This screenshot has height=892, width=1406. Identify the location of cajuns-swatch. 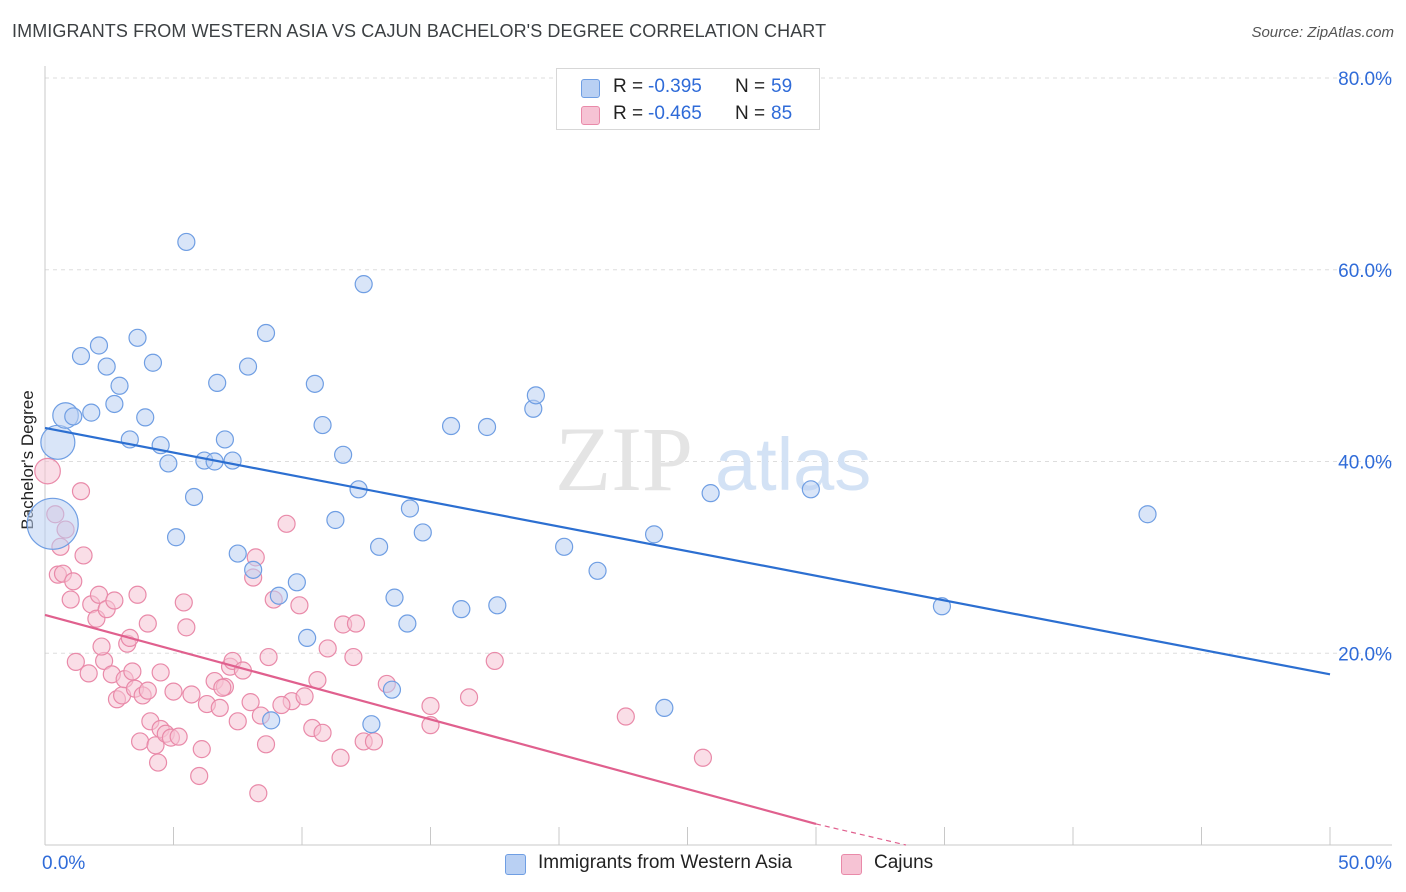
(590, 115).